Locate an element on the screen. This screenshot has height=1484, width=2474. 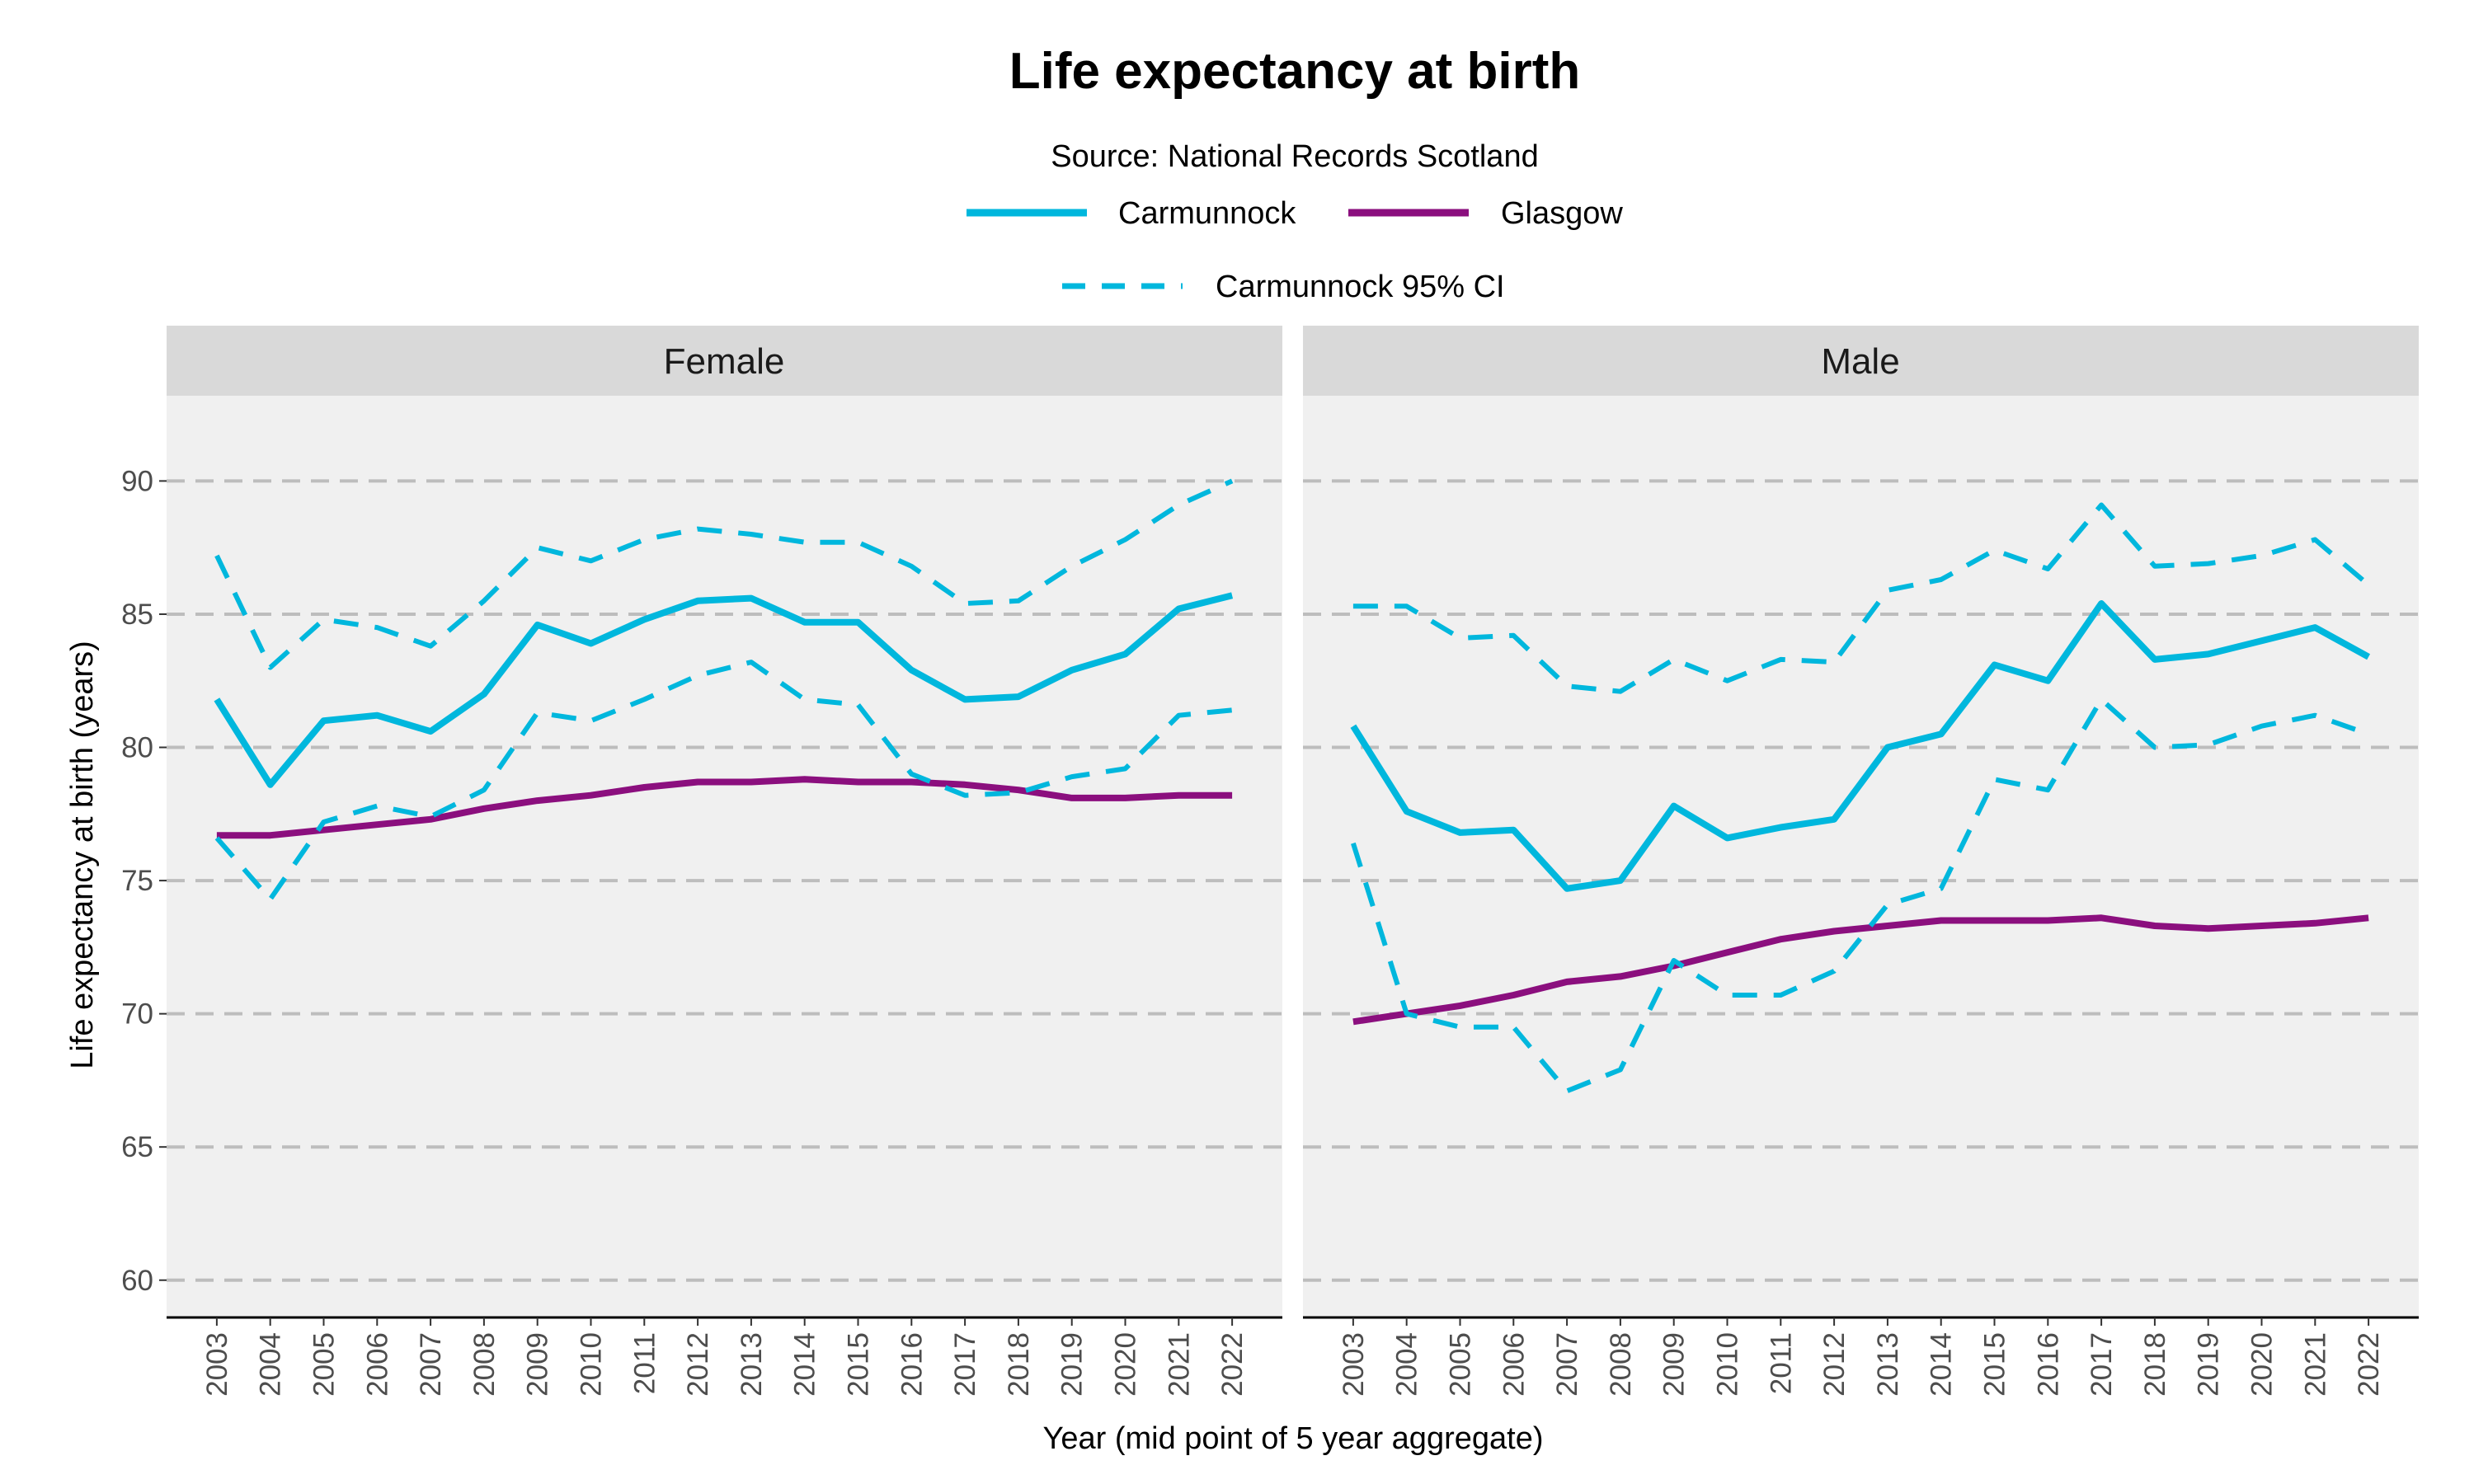
x-tick-label-male-2007: 2007 is located at coordinates (1567, 1364).